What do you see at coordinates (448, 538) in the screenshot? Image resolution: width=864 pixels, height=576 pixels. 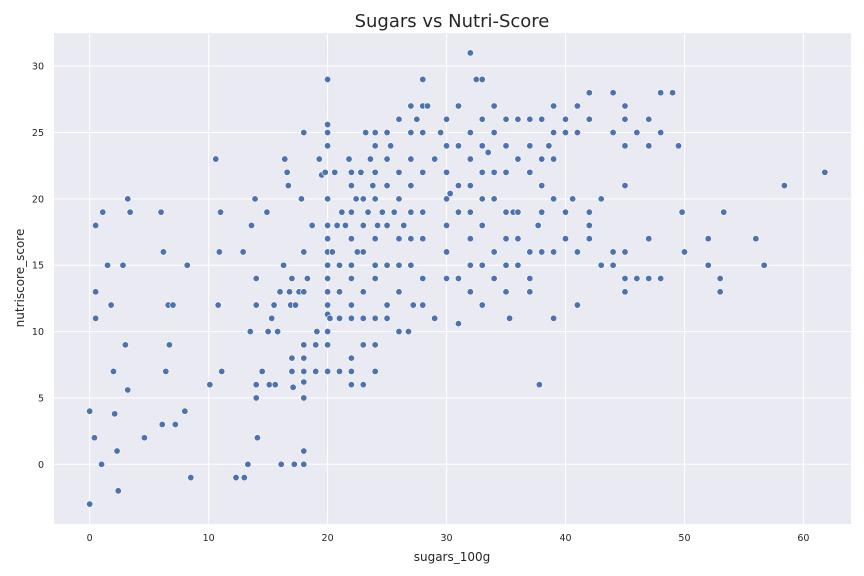 I see `x-tick-labels: 0 10 20 30 40 50 60` at bounding box center [448, 538].